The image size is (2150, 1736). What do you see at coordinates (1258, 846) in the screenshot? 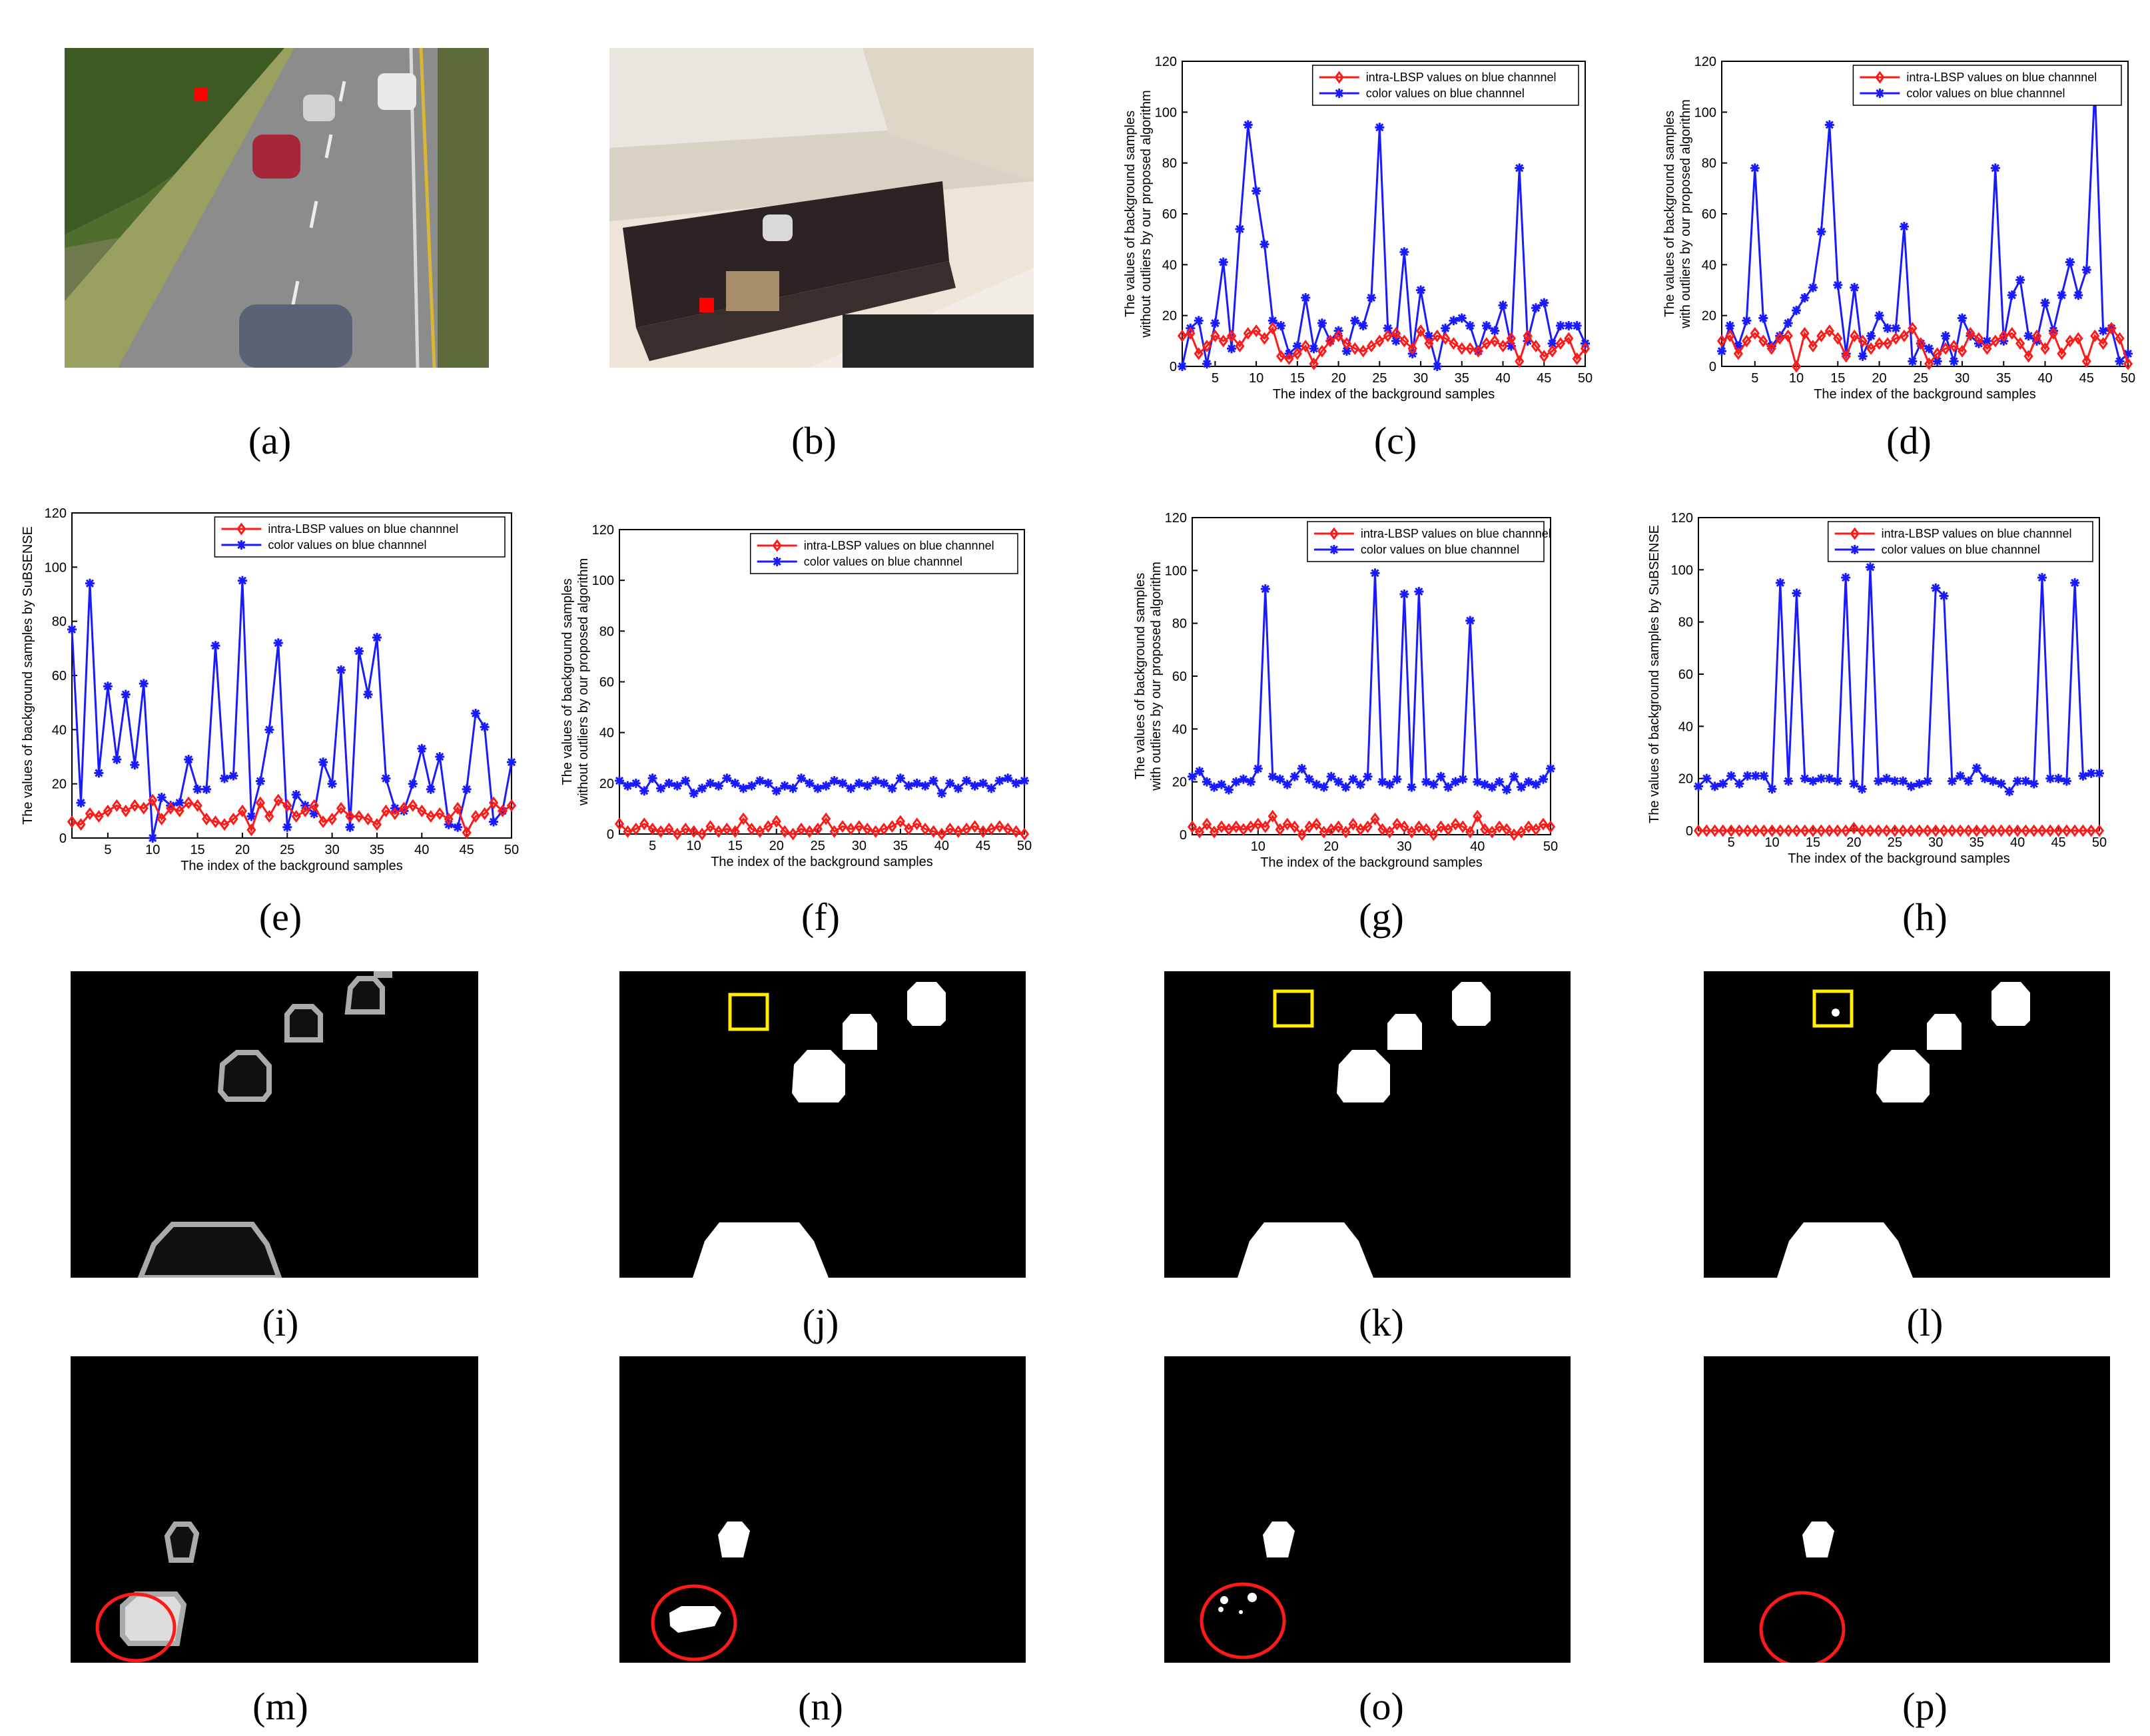
I see `x-tick-label: 10` at bounding box center [1258, 846].